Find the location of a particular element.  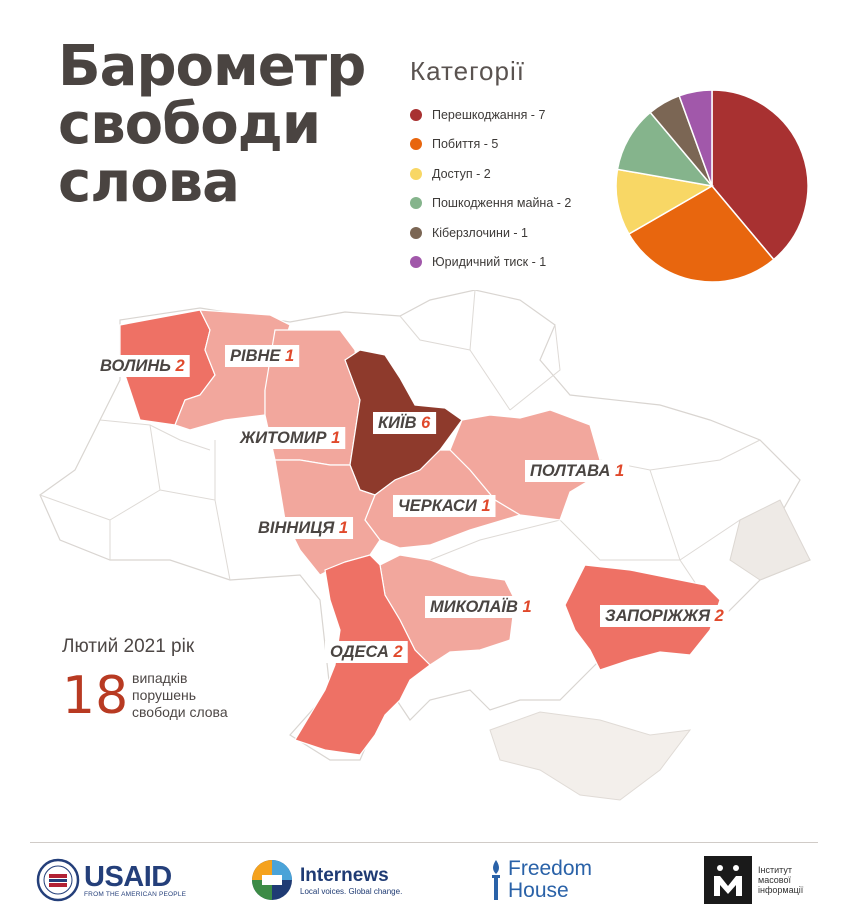

legend-item: Кіберзлочини - 1 is located at coordinates (490, 233).